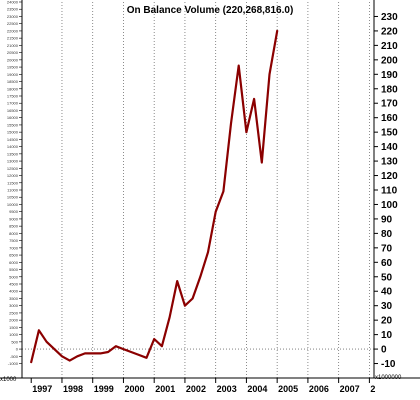 This screenshot has height=400, width=420. What do you see at coordinates (42, 389) in the screenshot?
I see `x-tick-label: 1997` at bounding box center [42, 389].